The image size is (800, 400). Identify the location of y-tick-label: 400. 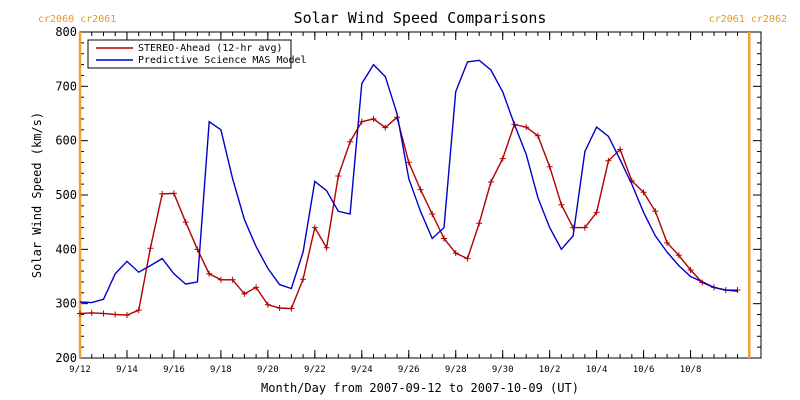
(66, 249).